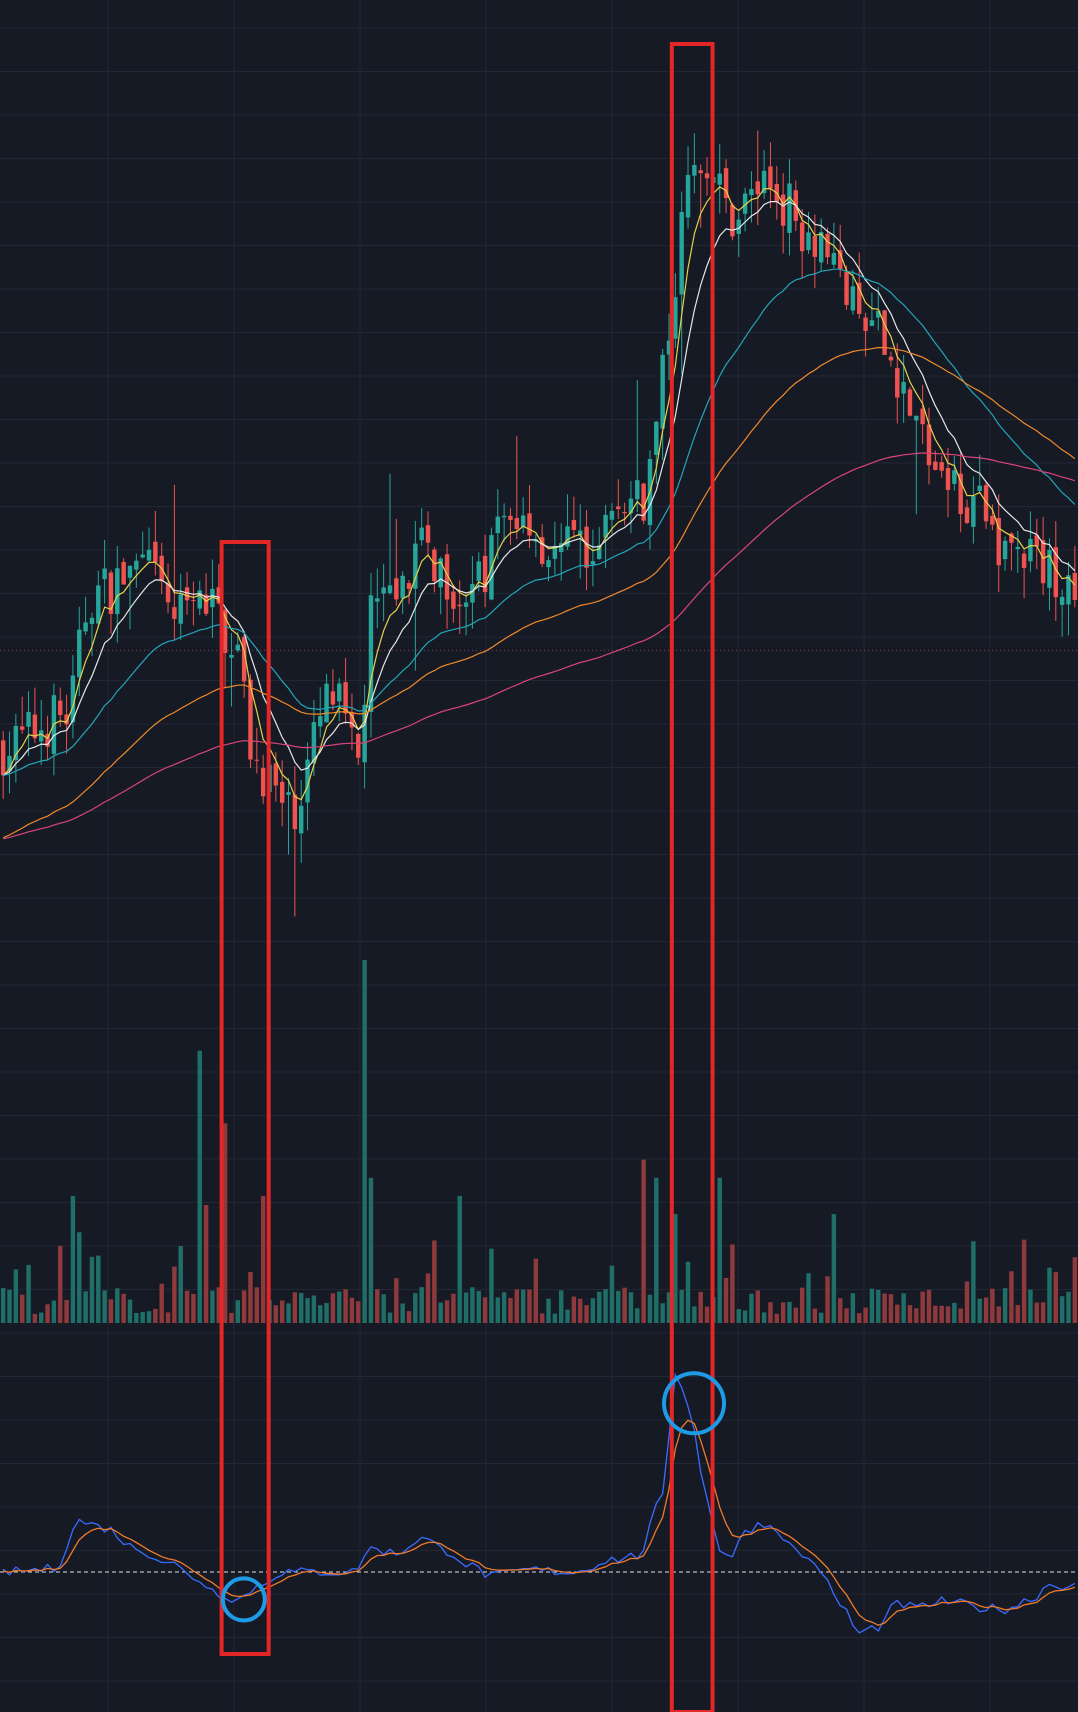 Image resolution: width=1078 pixels, height=1712 pixels. What do you see at coordinates (692, 877) in the screenshot?
I see `highlight-box` at bounding box center [692, 877].